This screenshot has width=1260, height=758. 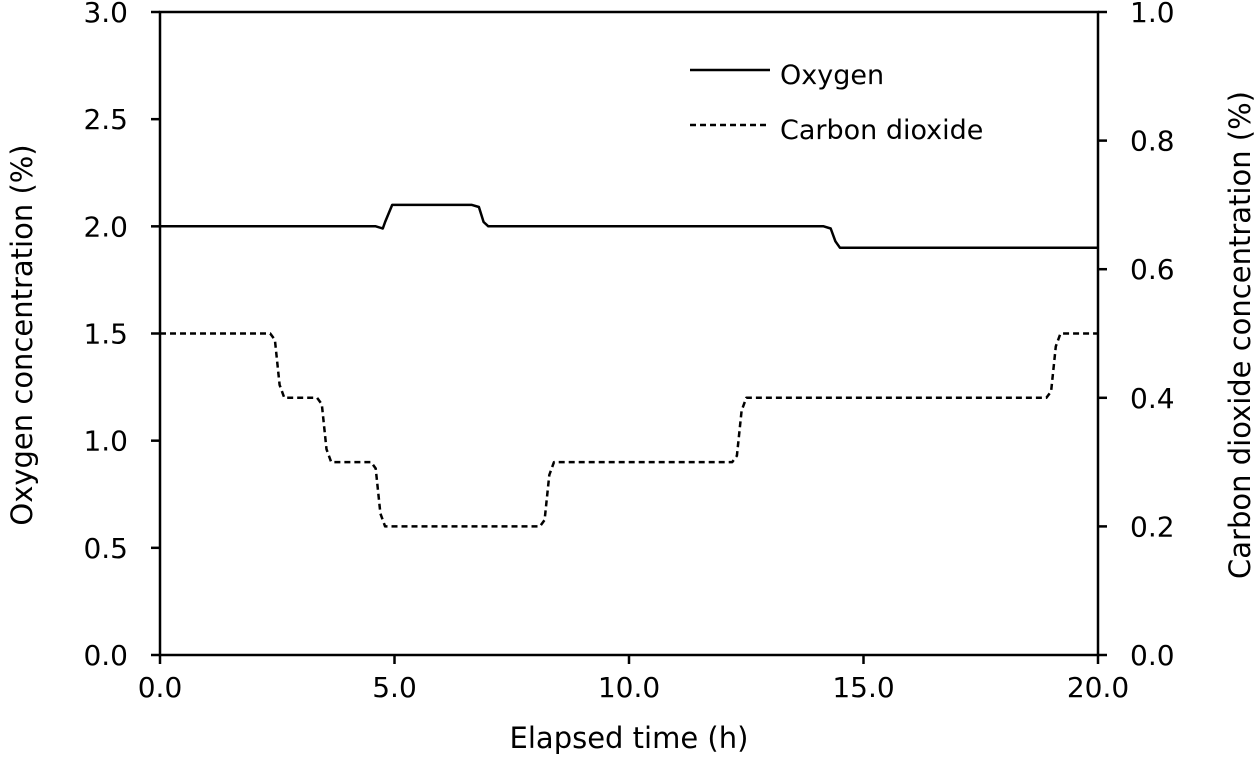 I want to click on x-tick-label: 5.0, so click(x=394, y=687).